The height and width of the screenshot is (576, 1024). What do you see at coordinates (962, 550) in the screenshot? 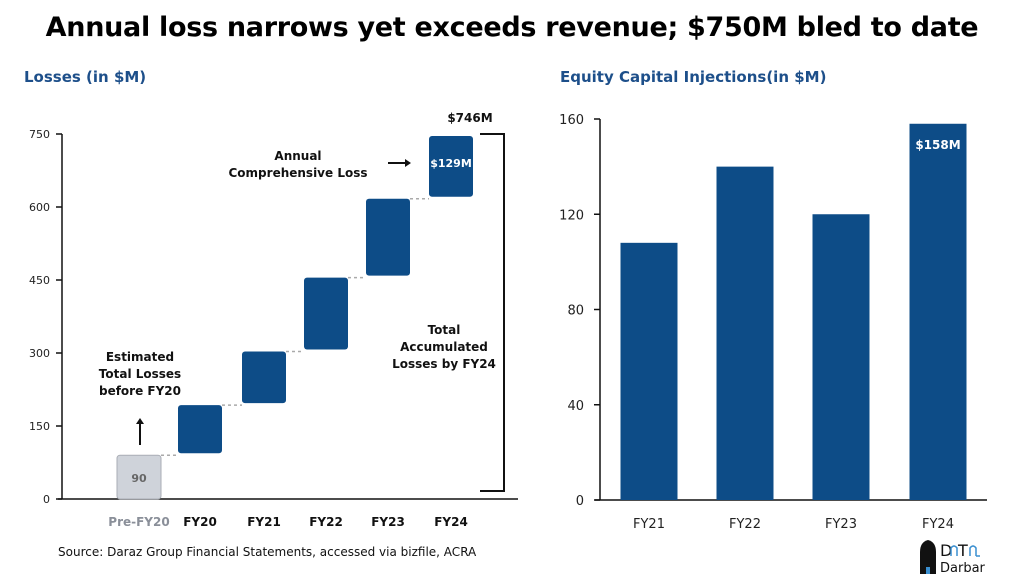
I see `svg-text: T` at bounding box center [962, 550].